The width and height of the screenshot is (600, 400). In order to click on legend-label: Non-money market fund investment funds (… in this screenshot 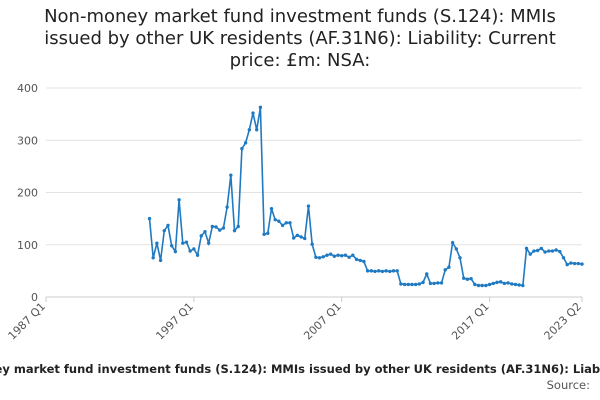, I will do `click(300, 369)`.